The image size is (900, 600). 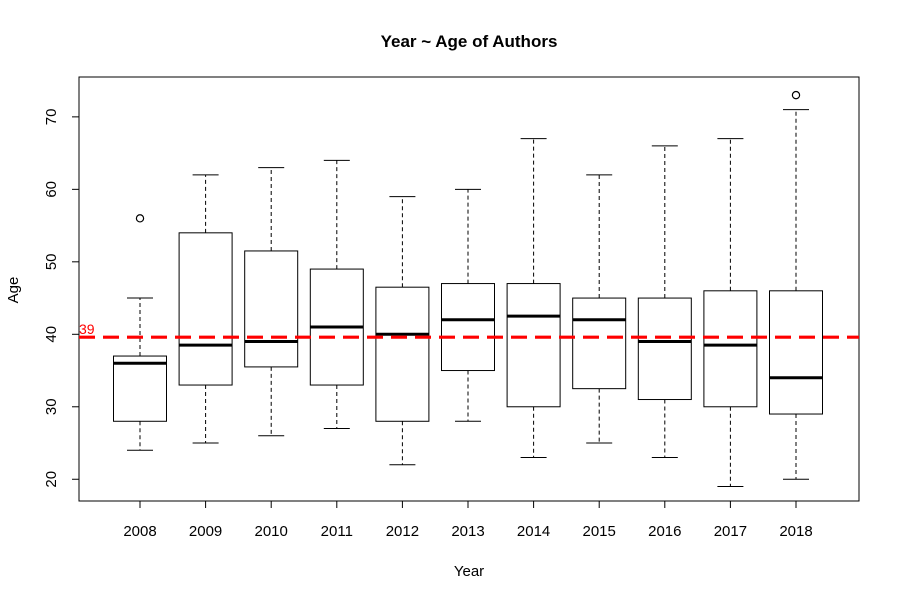 I want to click on x-tick-label: 2015, so click(x=599, y=531).